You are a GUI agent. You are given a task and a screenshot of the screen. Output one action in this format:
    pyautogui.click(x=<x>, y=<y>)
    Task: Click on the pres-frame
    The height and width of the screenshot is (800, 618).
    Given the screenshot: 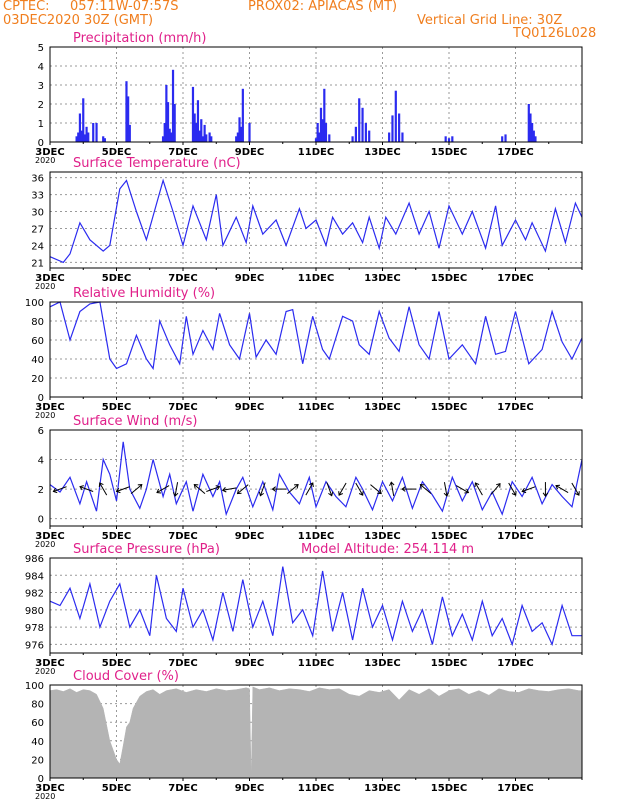 What is the action you would take?
    pyautogui.click(x=316, y=605)
    